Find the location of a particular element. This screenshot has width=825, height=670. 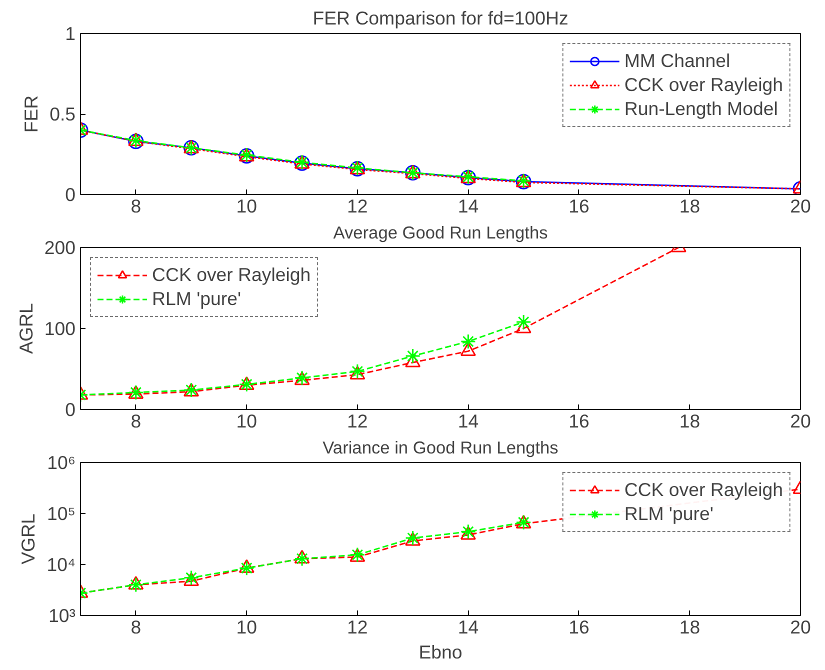

y-axis-title: VGRL is located at coordinates (28, 539).